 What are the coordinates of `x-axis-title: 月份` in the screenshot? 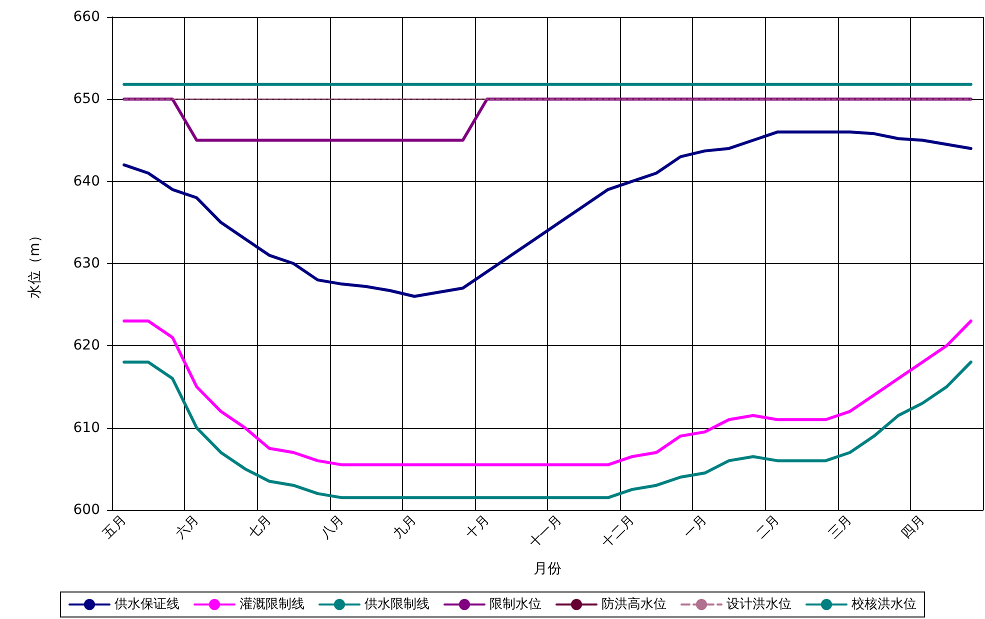 It's located at (548, 569).